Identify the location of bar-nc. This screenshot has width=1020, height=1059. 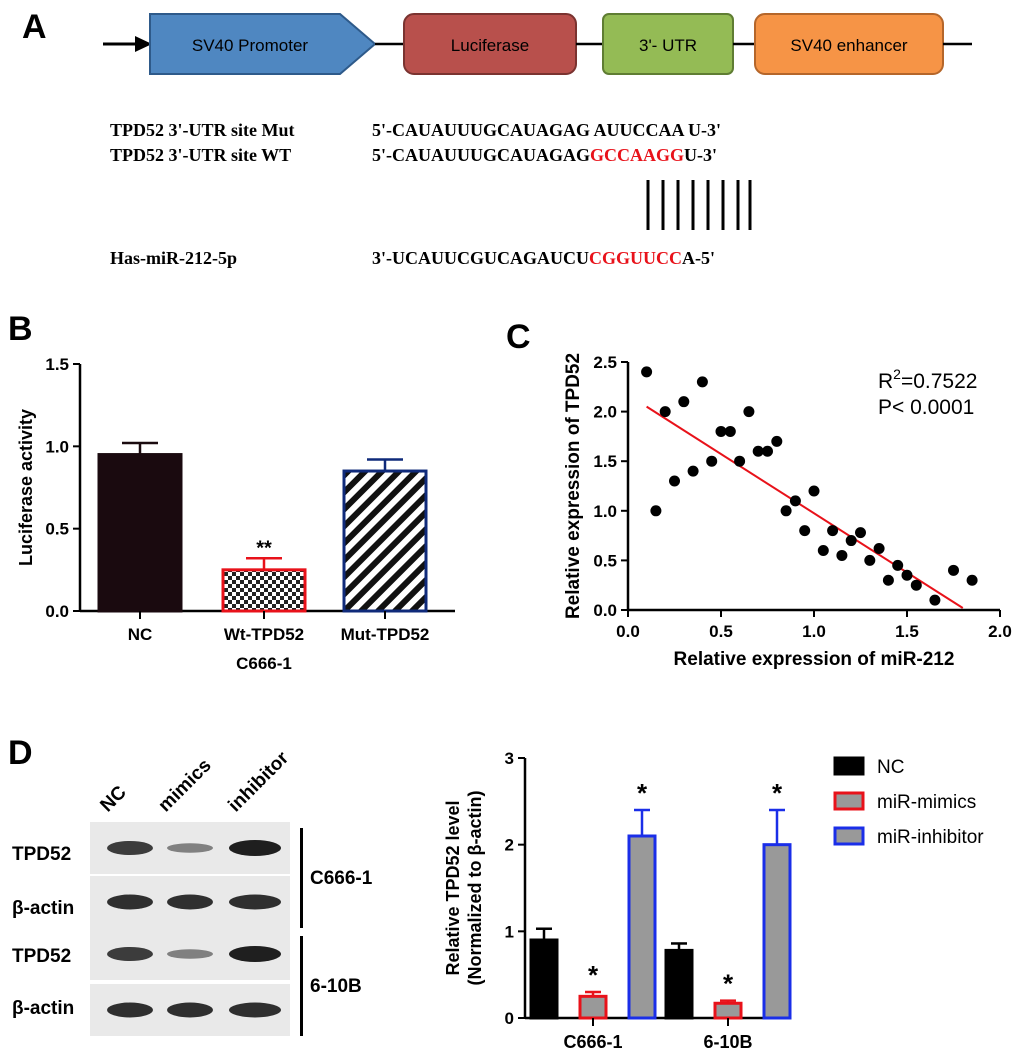
(140, 533).